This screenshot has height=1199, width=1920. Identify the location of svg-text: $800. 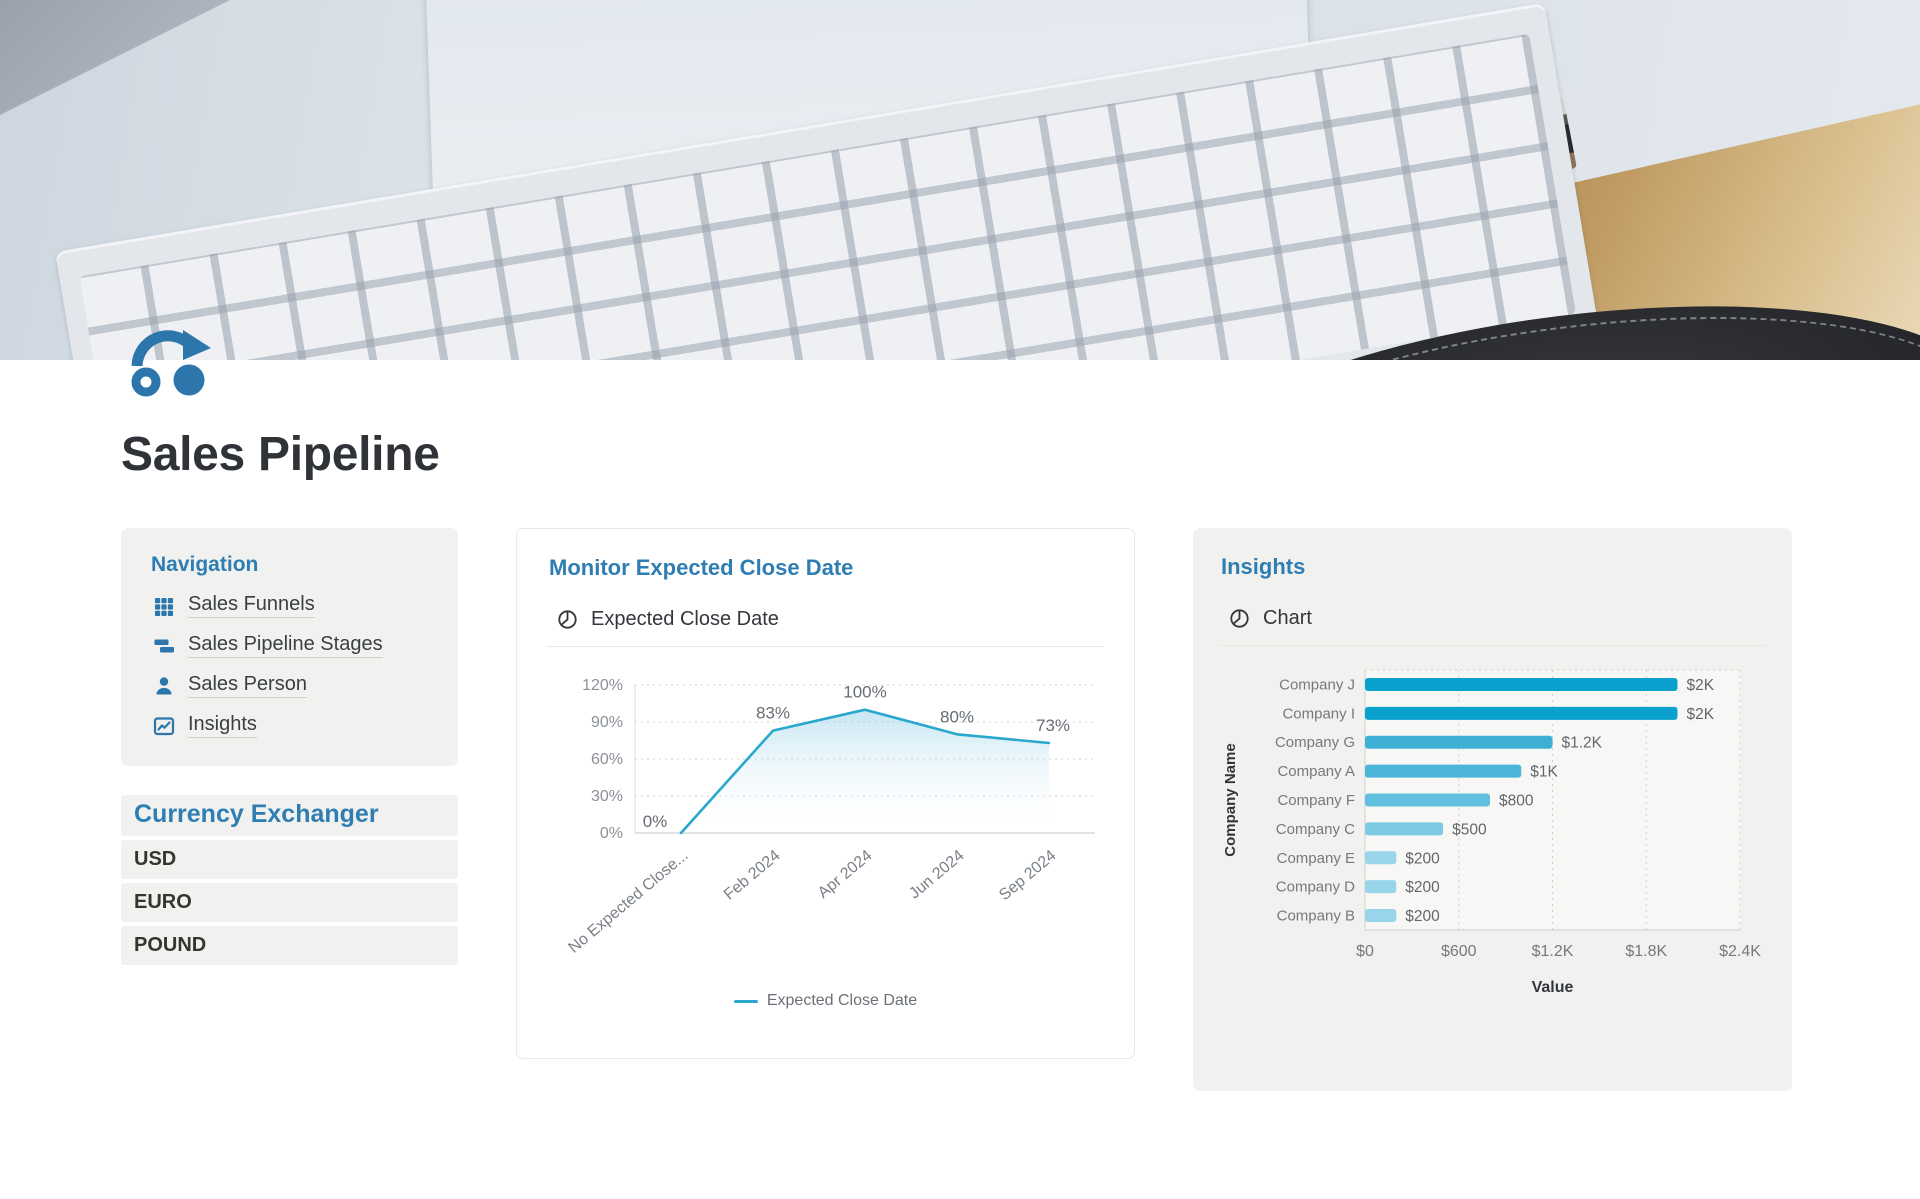
(1516, 801).